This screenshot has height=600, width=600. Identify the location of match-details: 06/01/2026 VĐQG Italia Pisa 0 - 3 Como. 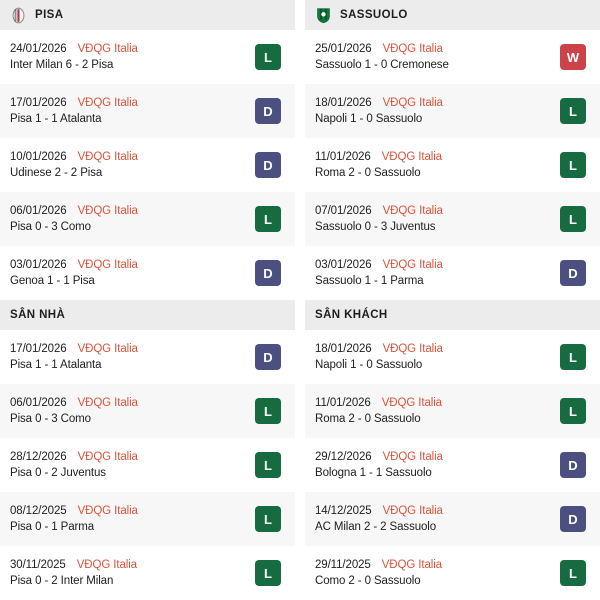
(128, 219).